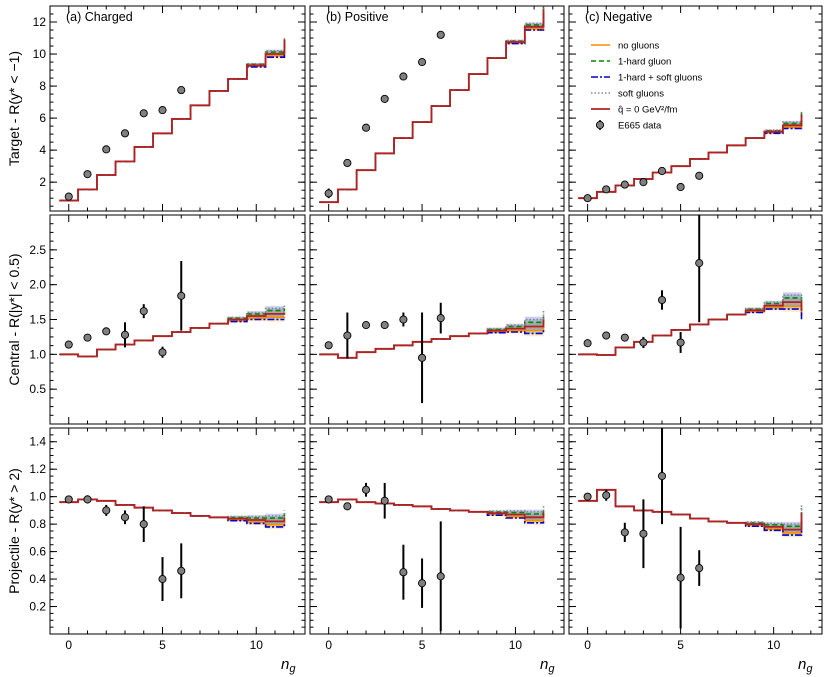 The width and height of the screenshot is (830, 677). Describe the element at coordinates (42, 182) in the screenshot. I see `y-tick-label: 2` at that location.